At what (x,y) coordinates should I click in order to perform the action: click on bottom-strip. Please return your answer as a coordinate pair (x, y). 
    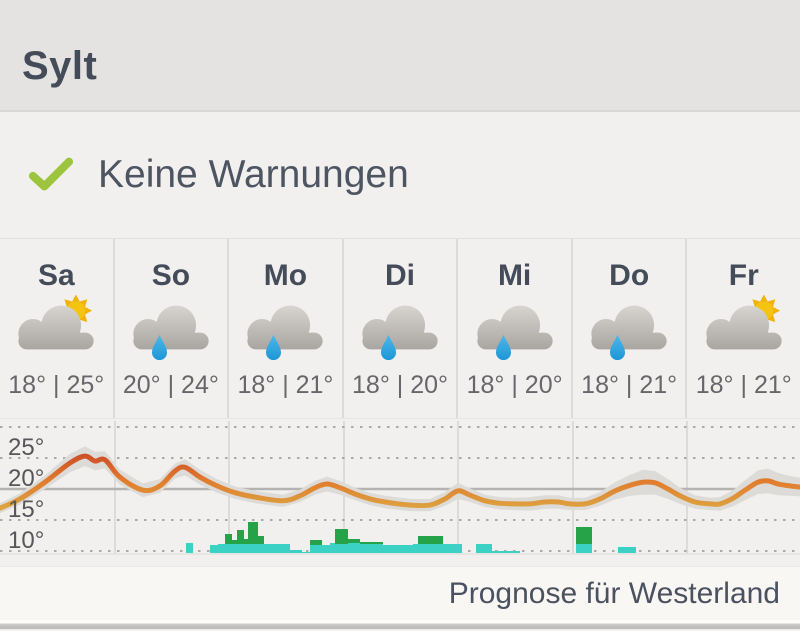
    Looking at the image, I should click on (400, 624).